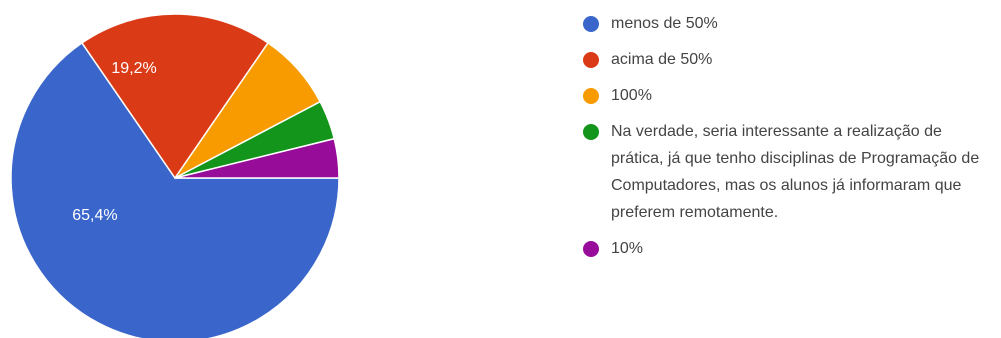 Image resolution: width=1001 pixels, height=338 pixels. What do you see at coordinates (788, 95) in the screenshot?
I see `legend-item: 100%` at bounding box center [788, 95].